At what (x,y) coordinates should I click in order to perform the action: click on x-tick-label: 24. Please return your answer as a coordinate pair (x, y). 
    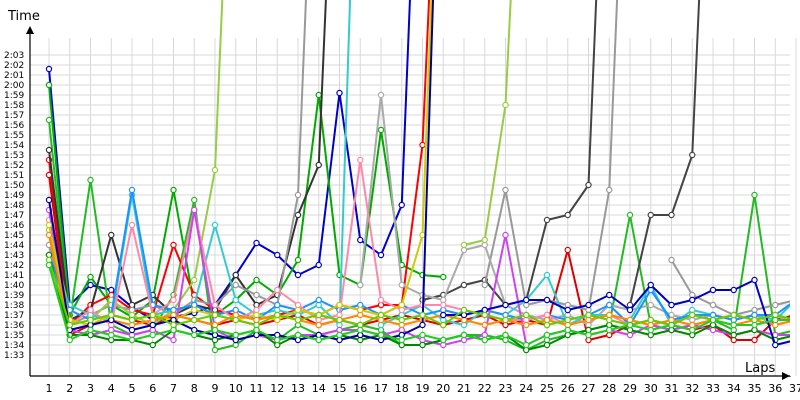
    Looking at the image, I should click on (526, 388).